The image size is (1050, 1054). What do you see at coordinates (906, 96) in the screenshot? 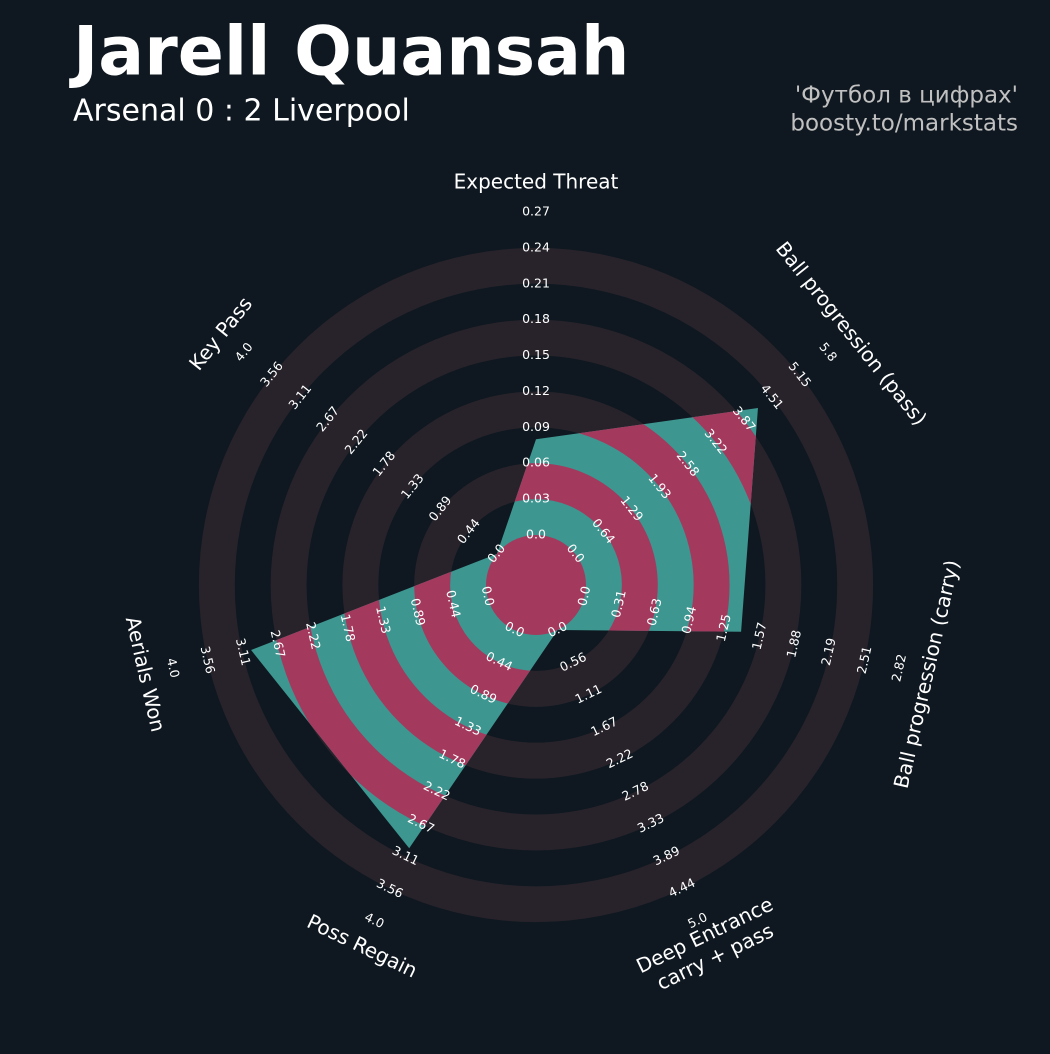
I see `credit: 'Футбол в цифрах'` at bounding box center [906, 96].